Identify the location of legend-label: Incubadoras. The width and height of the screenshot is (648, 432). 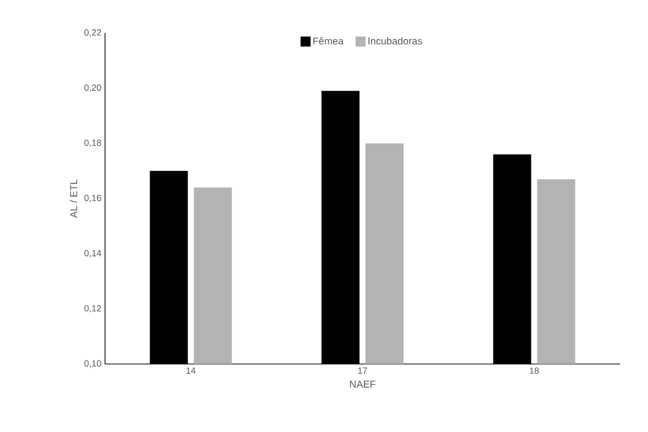
(395, 41).